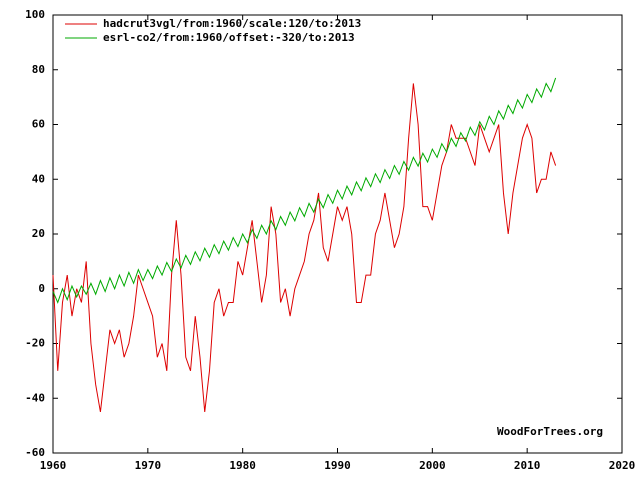 Image resolution: width=640 pixels, height=480 pixels. I want to click on y-tick-label: 60, so click(38, 124).